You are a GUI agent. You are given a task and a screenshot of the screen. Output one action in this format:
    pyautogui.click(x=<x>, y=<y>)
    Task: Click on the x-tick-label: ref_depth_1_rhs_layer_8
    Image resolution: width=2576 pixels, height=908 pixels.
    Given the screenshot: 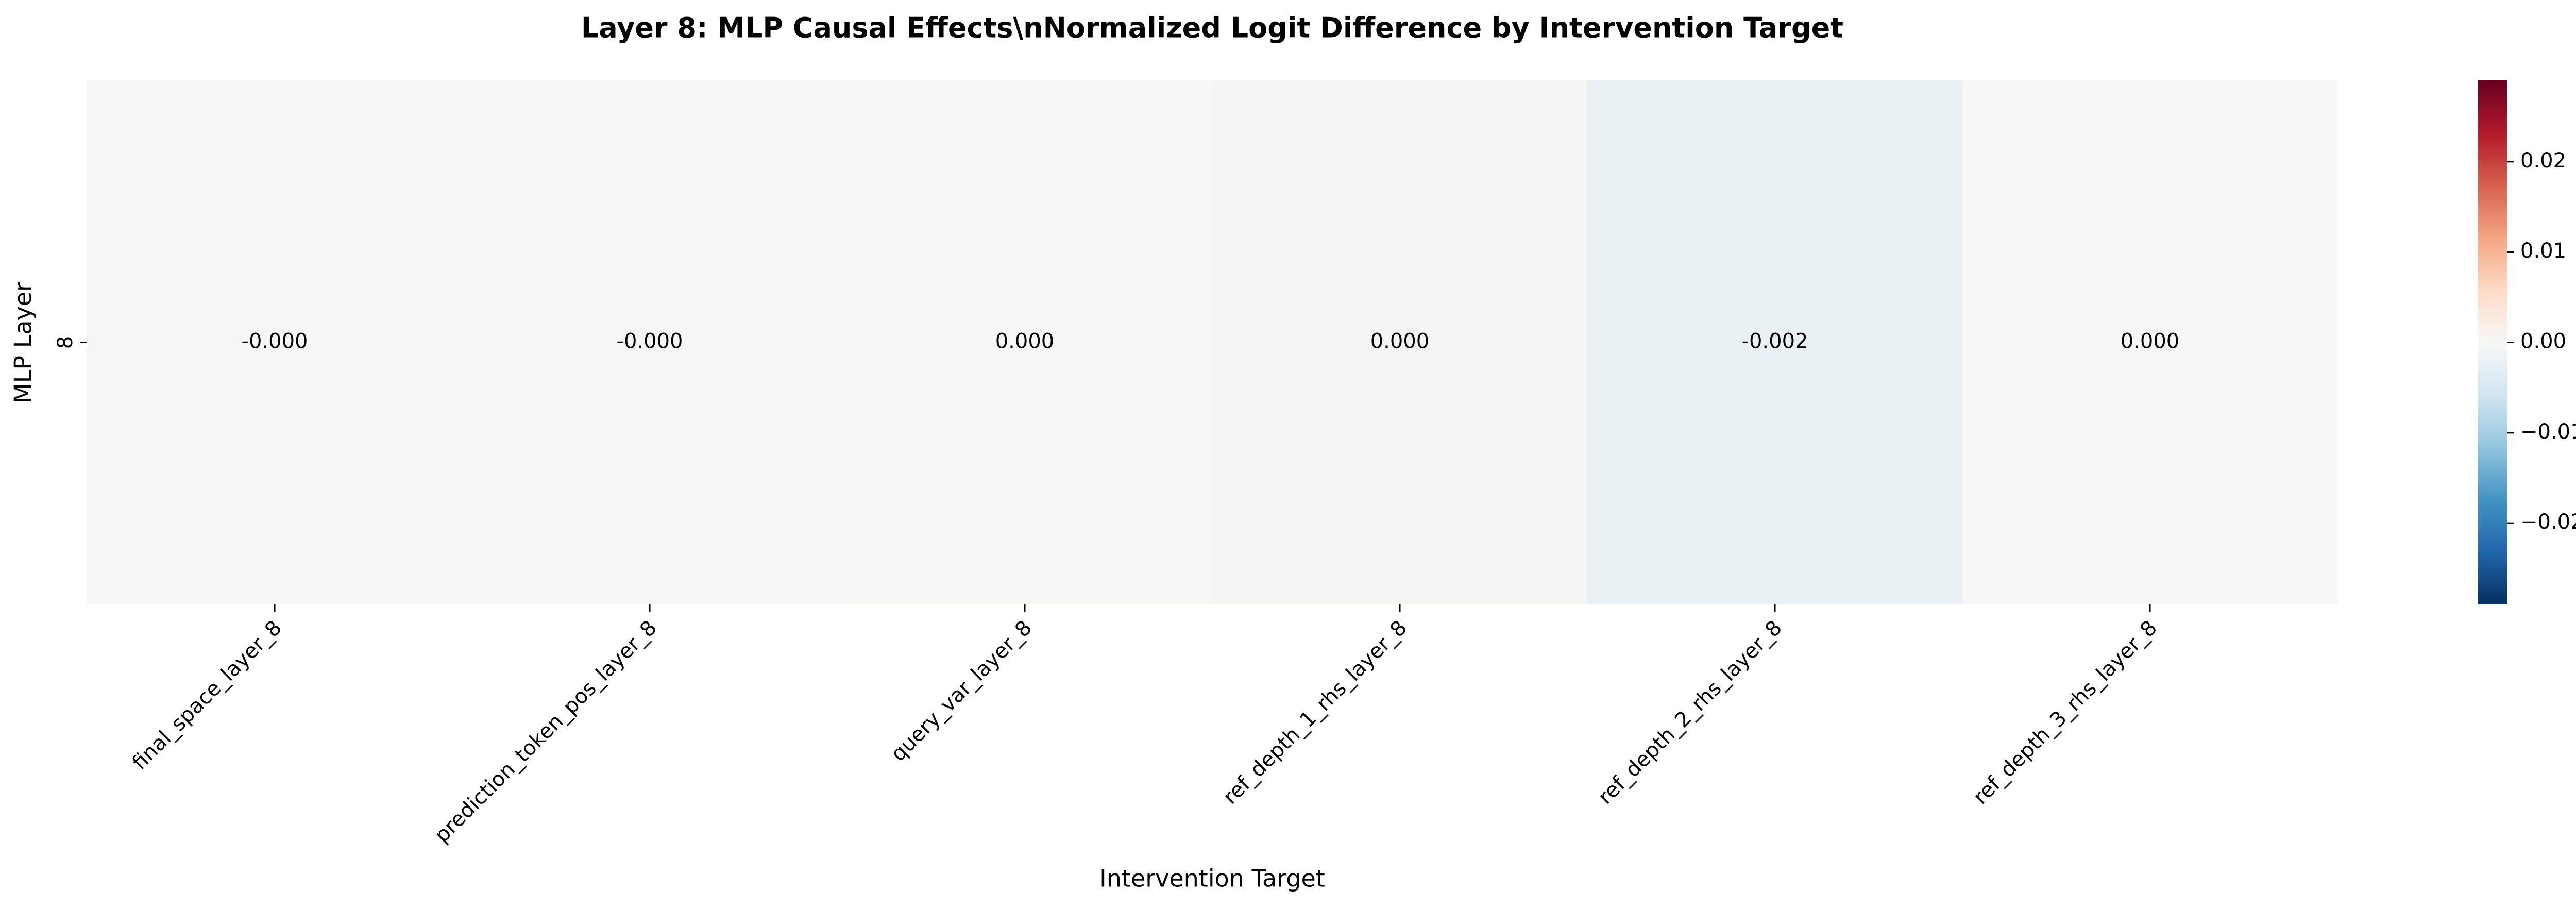 What is the action you would take?
    pyautogui.click(x=1315, y=713)
    